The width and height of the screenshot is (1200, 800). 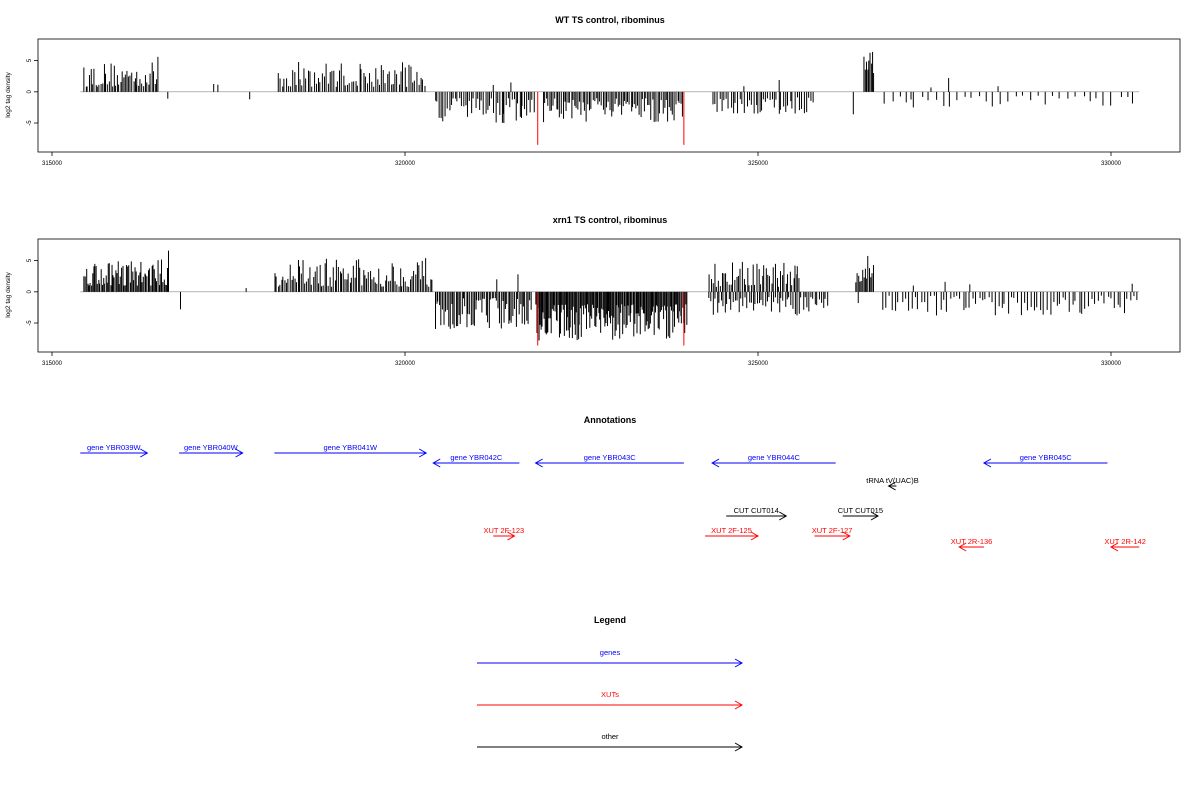 I want to click on legend-gene-label: genes, so click(x=610, y=652).